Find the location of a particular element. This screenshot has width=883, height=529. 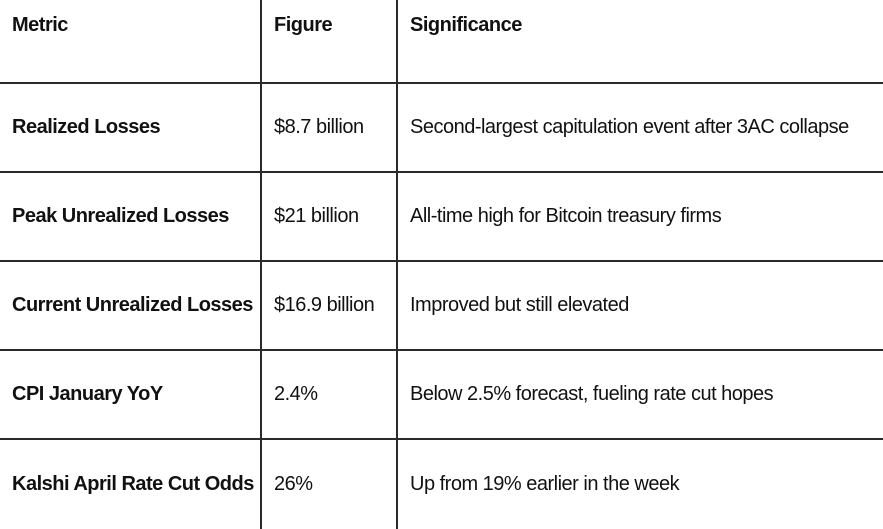

figure-cell: $16.9 billion is located at coordinates (324, 305).